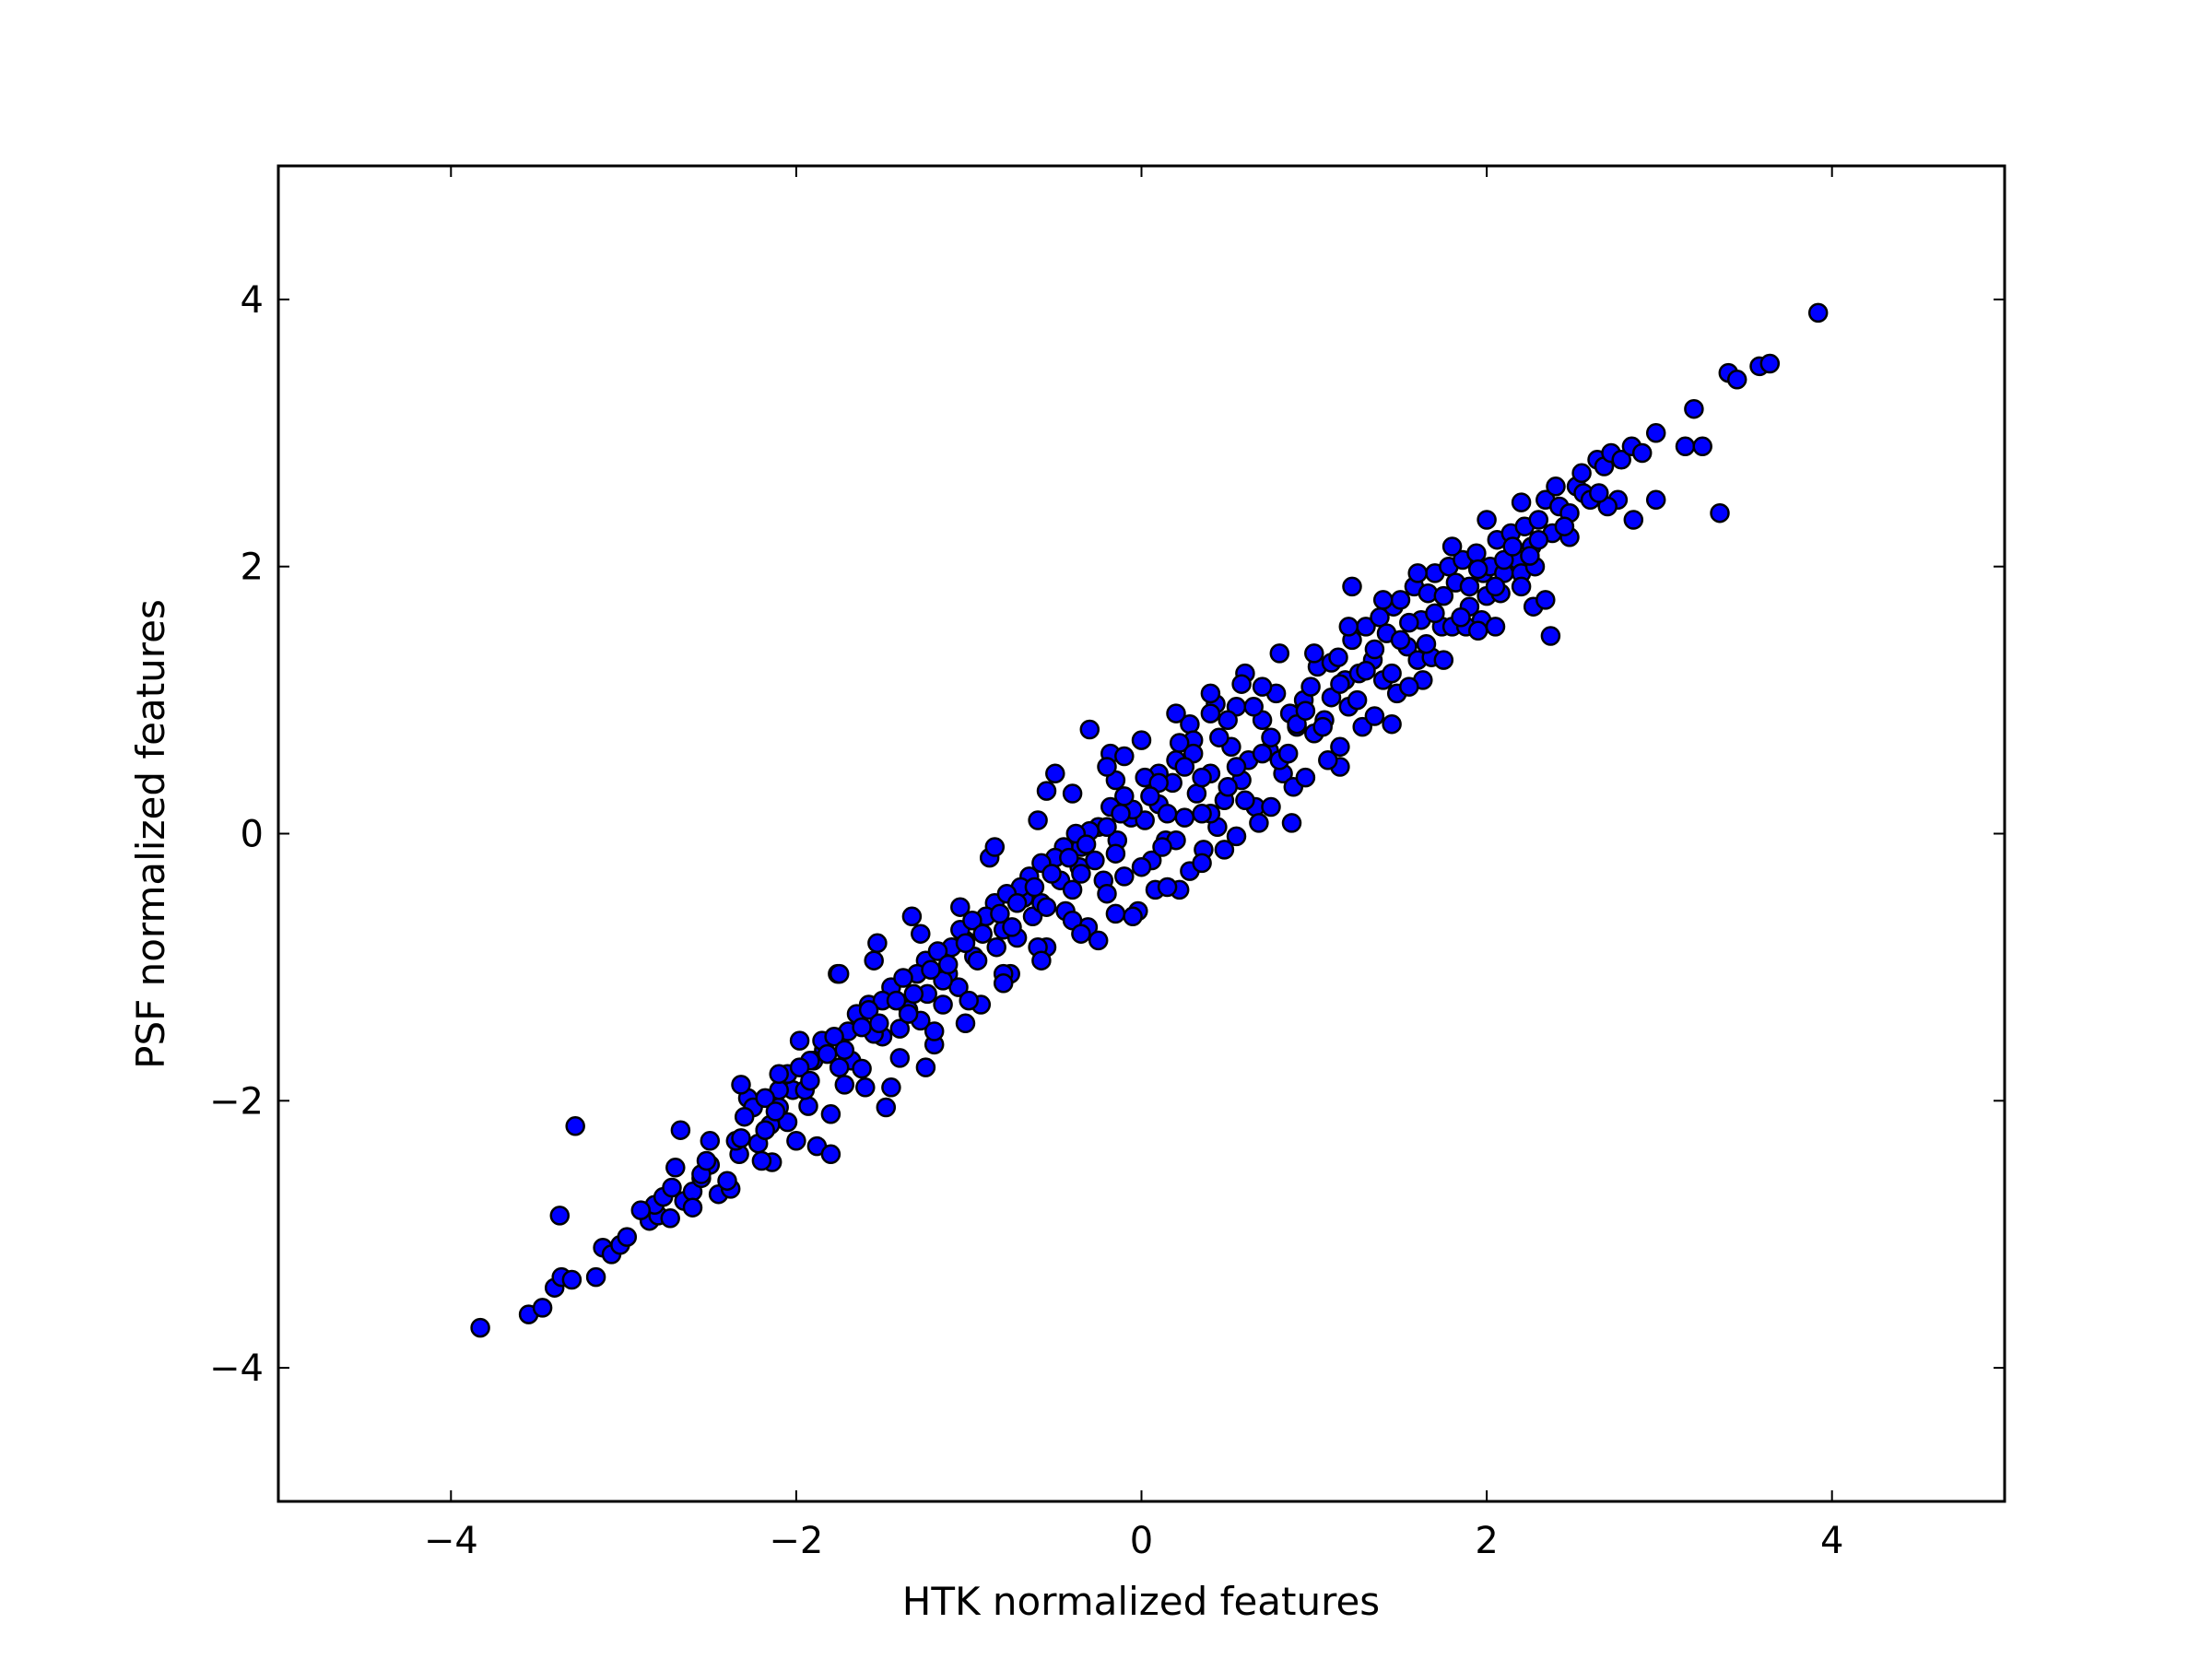  I want to click on y-axis-label: PSF normalized features, so click(150, 834).